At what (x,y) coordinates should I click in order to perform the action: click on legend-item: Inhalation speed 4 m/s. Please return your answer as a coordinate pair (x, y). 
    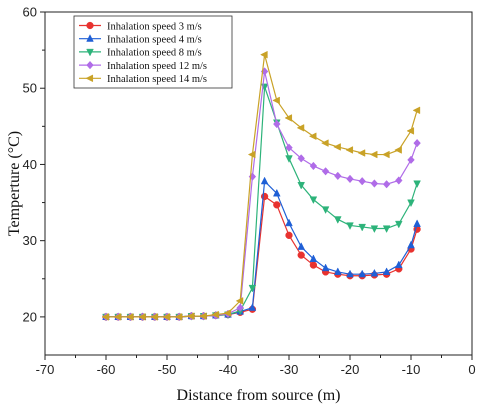
    Looking at the image, I should click on (140, 40).